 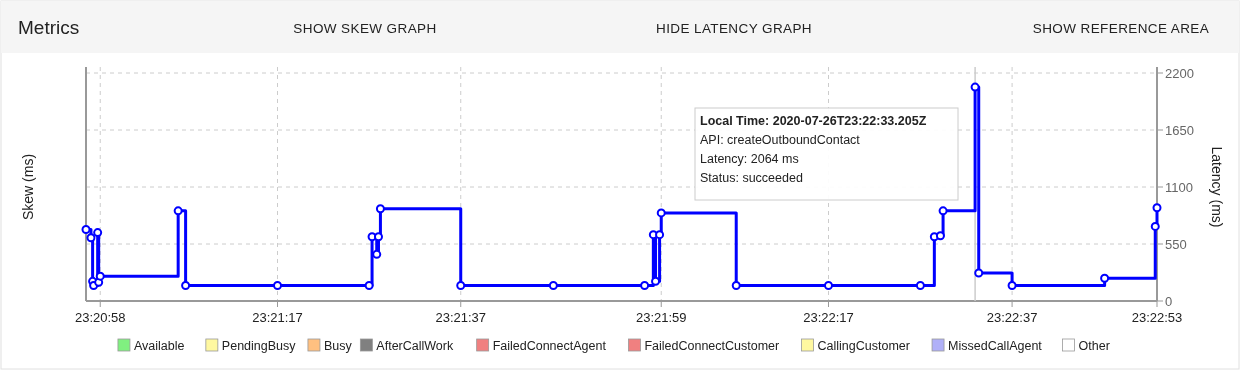 I want to click on y2-tick-label: 1100, so click(x=1179, y=187).